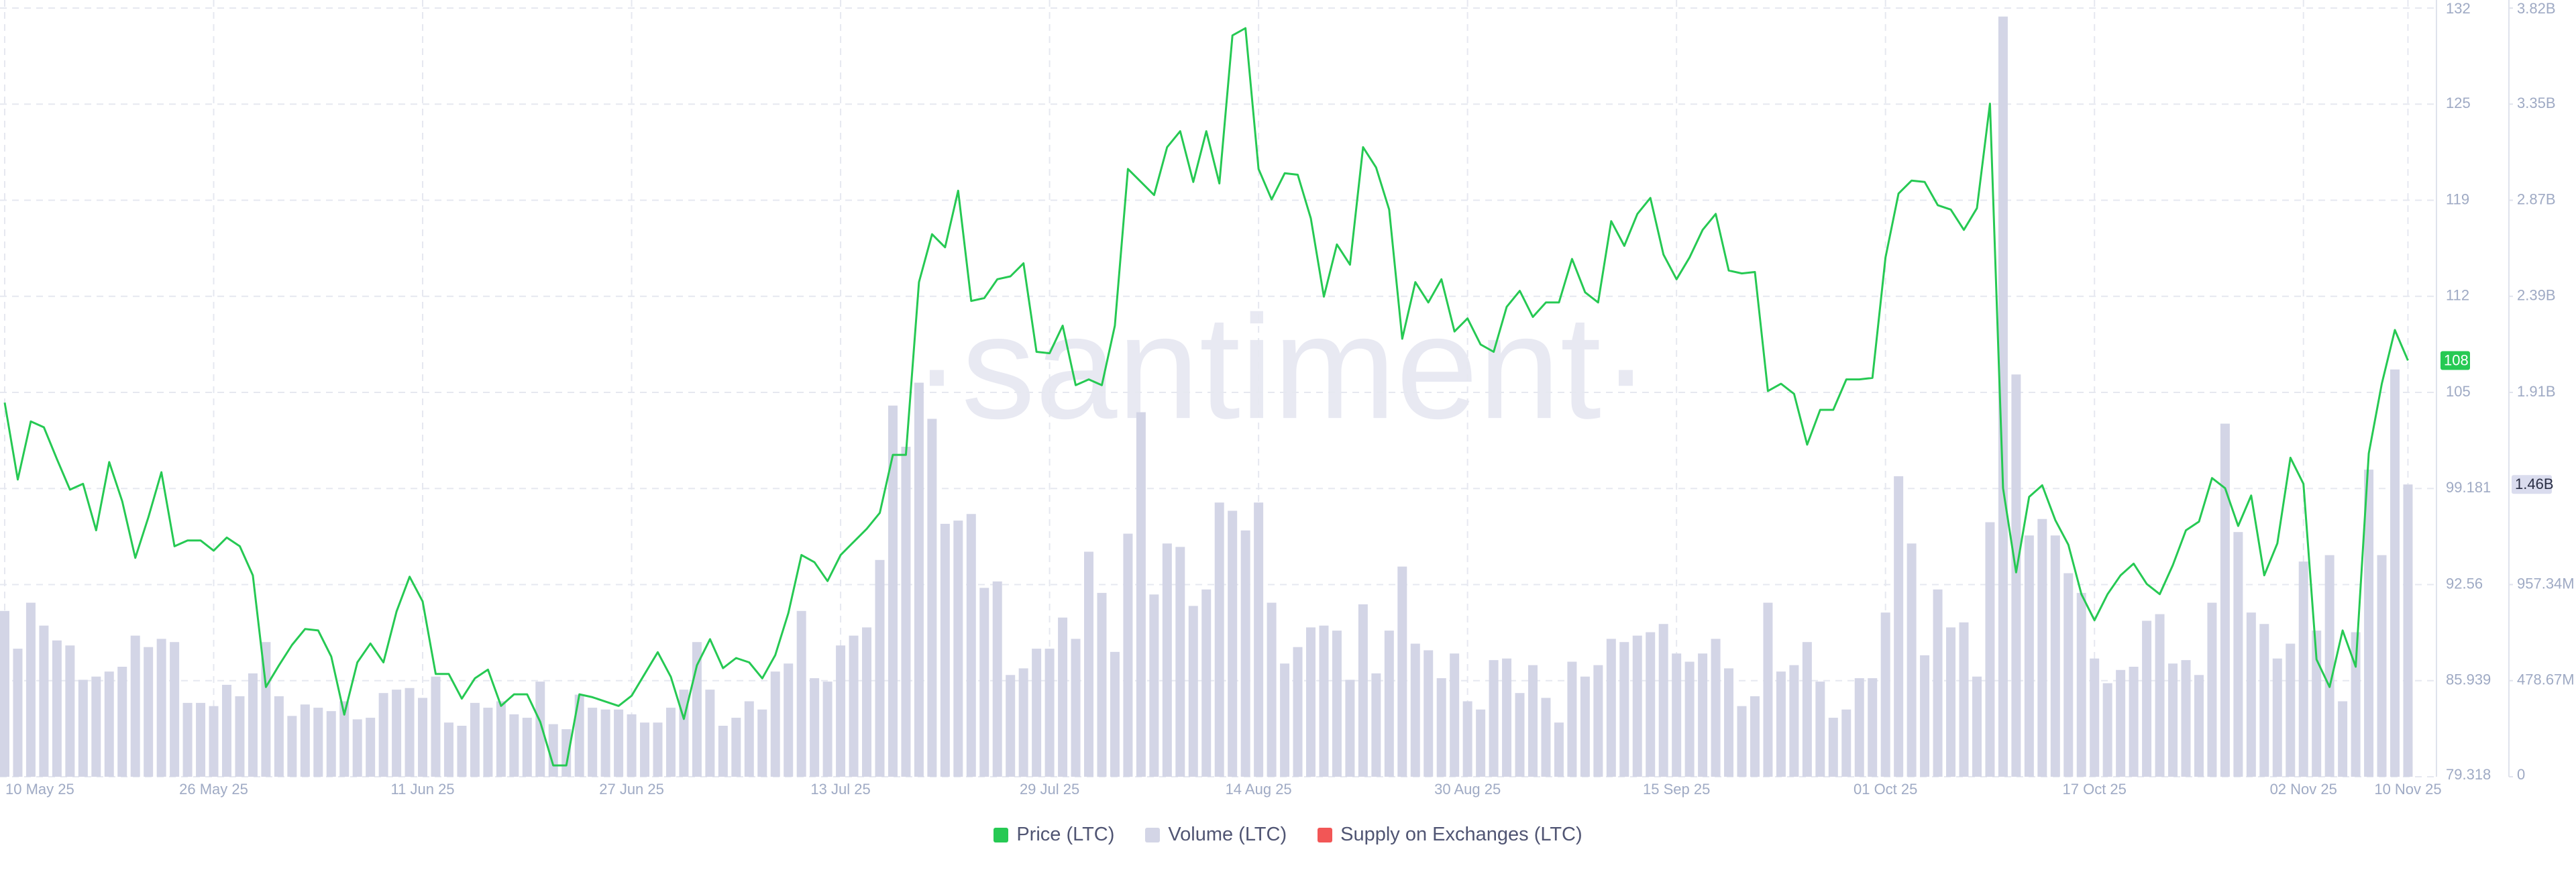 This screenshot has width=2576, height=872. I want to click on legend-item: Supply on Exchanges (LTC), so click(1450, 835).